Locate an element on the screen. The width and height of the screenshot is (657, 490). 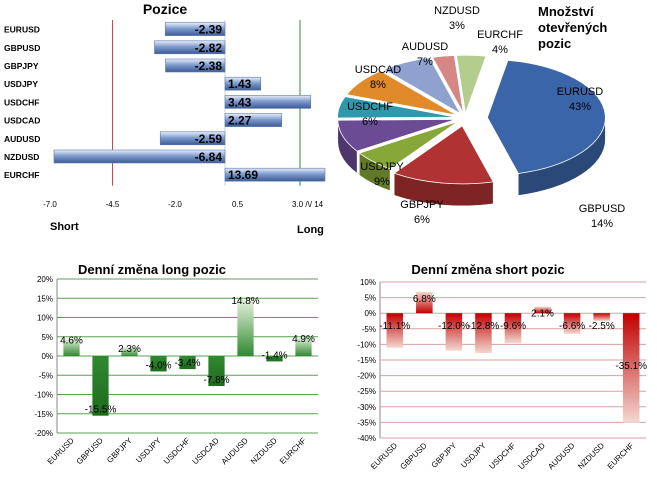
pie-slice-usdchf is located at coordinates (396, 107).